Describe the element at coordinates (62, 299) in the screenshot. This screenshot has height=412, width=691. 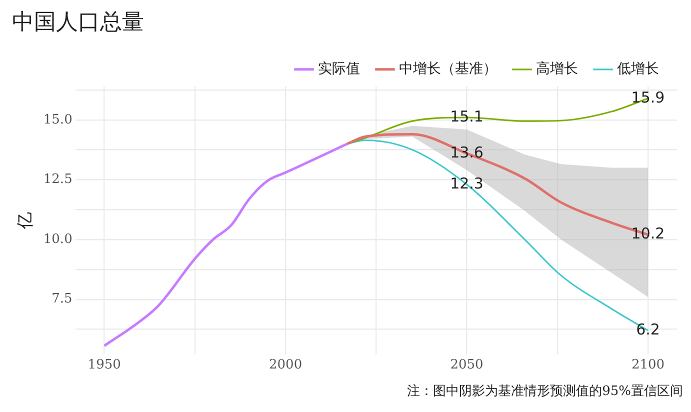
I see `y-tick-label: 7.5` at that location.